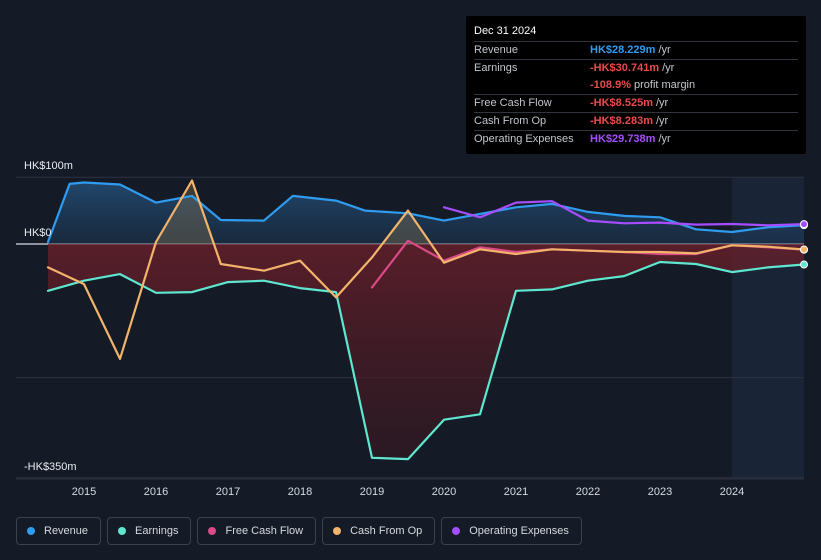 The height and width of the screenshot is (560, 821). I want to click on revenue-line, so click(426, 212).